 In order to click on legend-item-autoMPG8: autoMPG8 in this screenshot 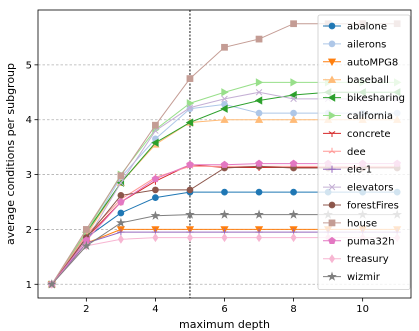, I will do `click(360, 62)`.